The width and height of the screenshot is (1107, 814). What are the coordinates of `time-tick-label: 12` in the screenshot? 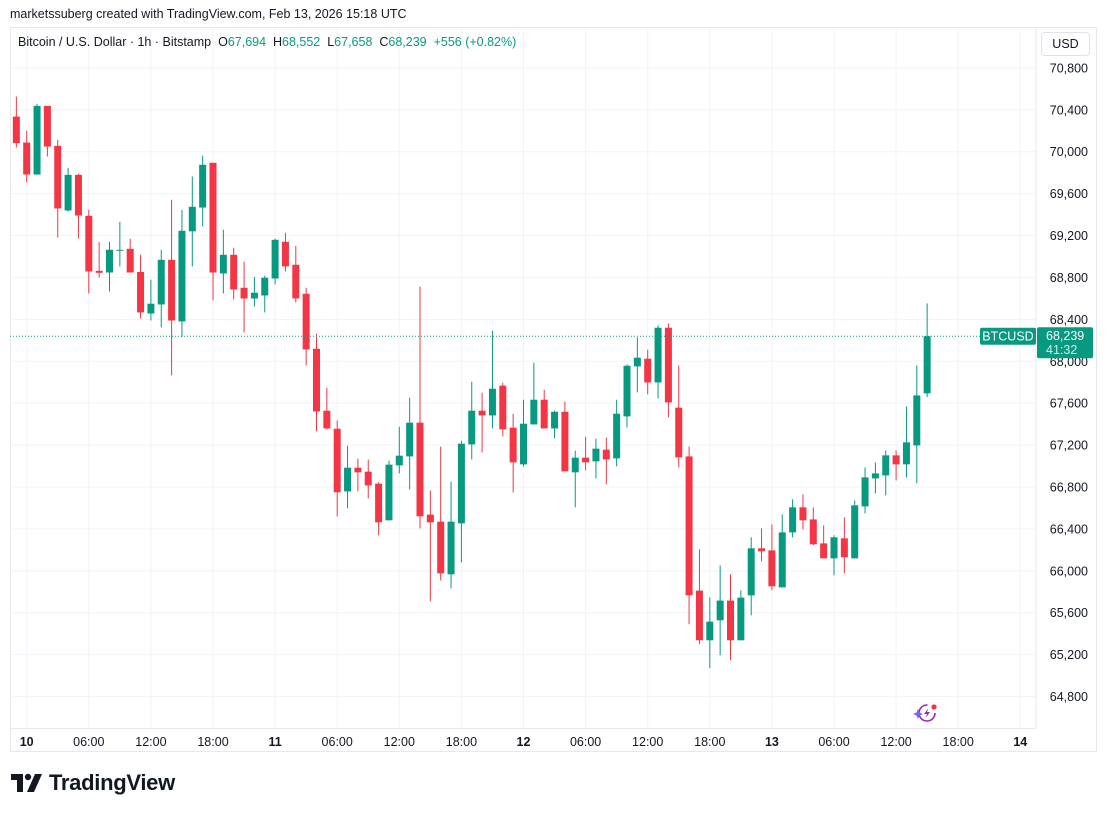 It's located at (524, 742).